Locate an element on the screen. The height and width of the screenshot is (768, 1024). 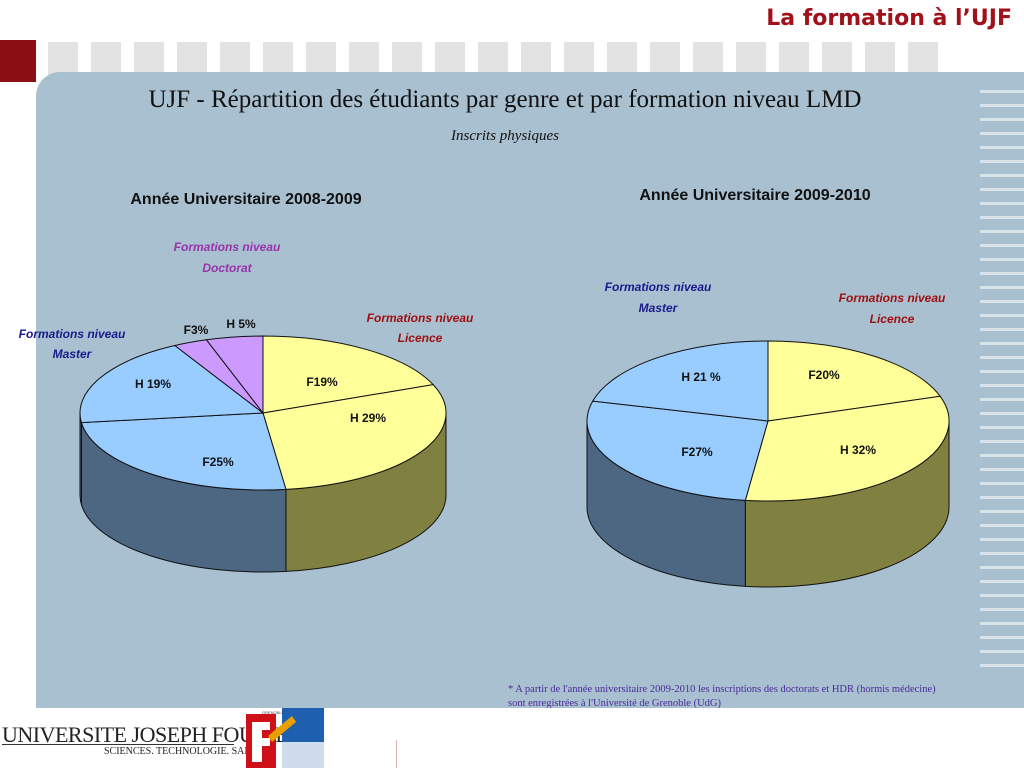
footer-divider is located at coordinates (396, 754).